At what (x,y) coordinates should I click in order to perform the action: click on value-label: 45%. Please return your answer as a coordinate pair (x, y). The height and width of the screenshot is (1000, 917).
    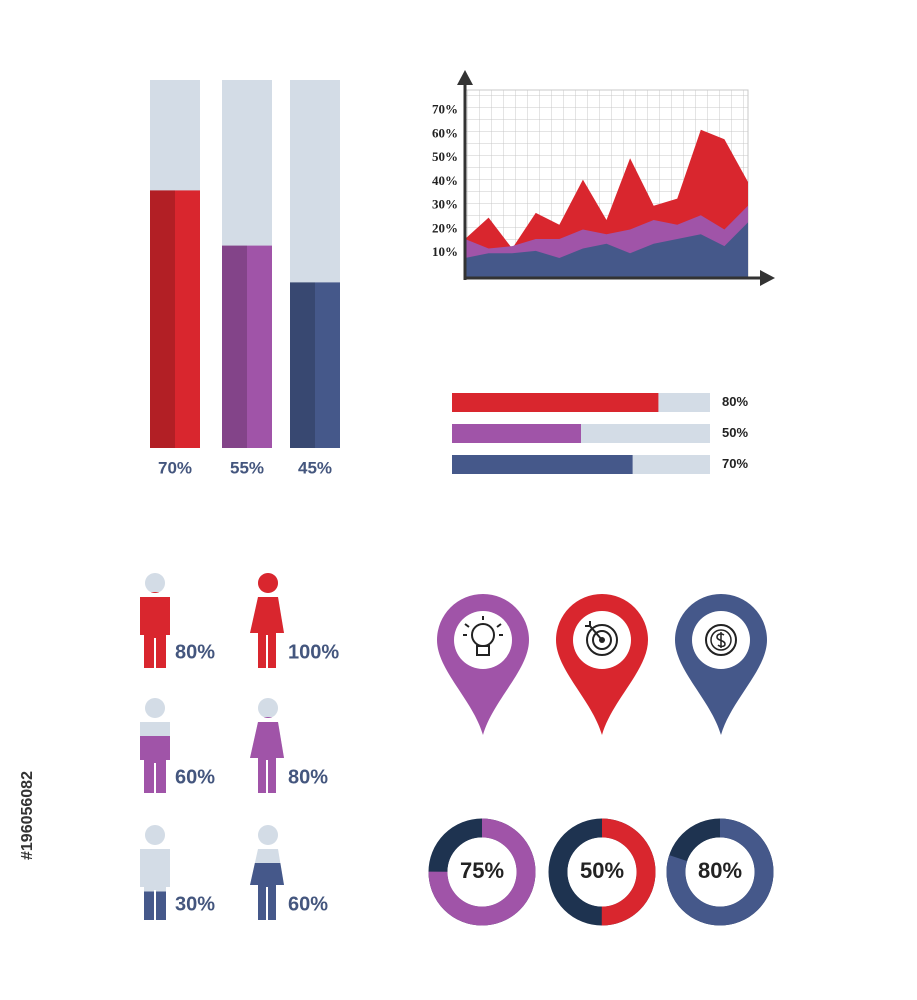
    Looking at the image, I should click on (315, 467).